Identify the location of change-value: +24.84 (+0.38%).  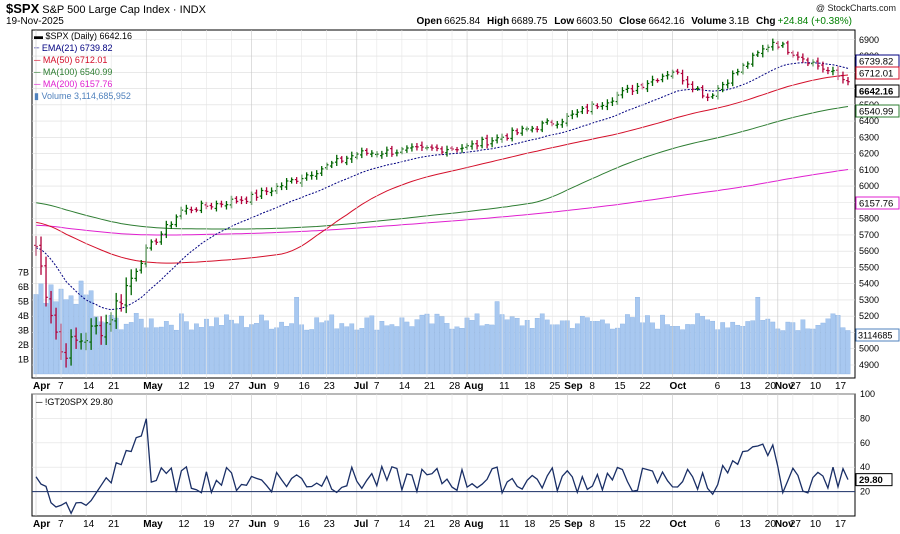
(815, 21).